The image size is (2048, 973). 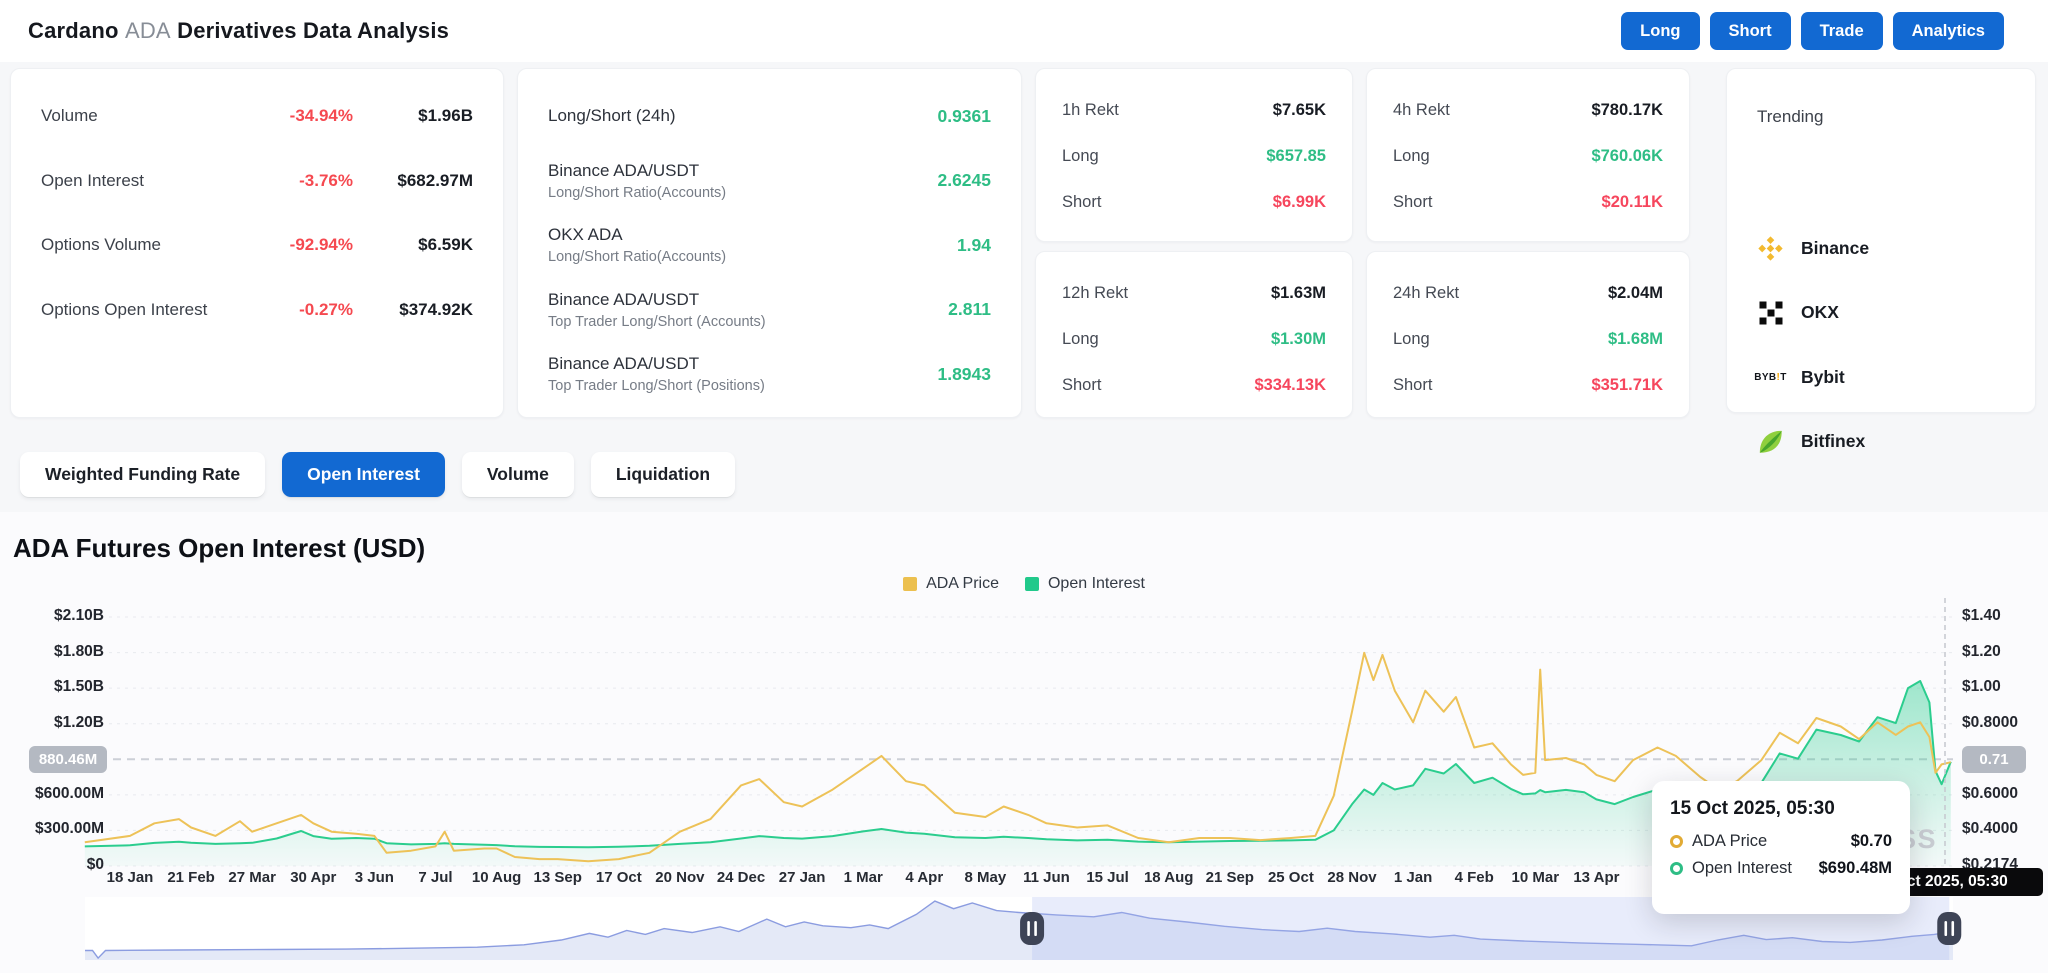 I want to click on rekt-total: $2.04M, so click(x=1635, y=292).